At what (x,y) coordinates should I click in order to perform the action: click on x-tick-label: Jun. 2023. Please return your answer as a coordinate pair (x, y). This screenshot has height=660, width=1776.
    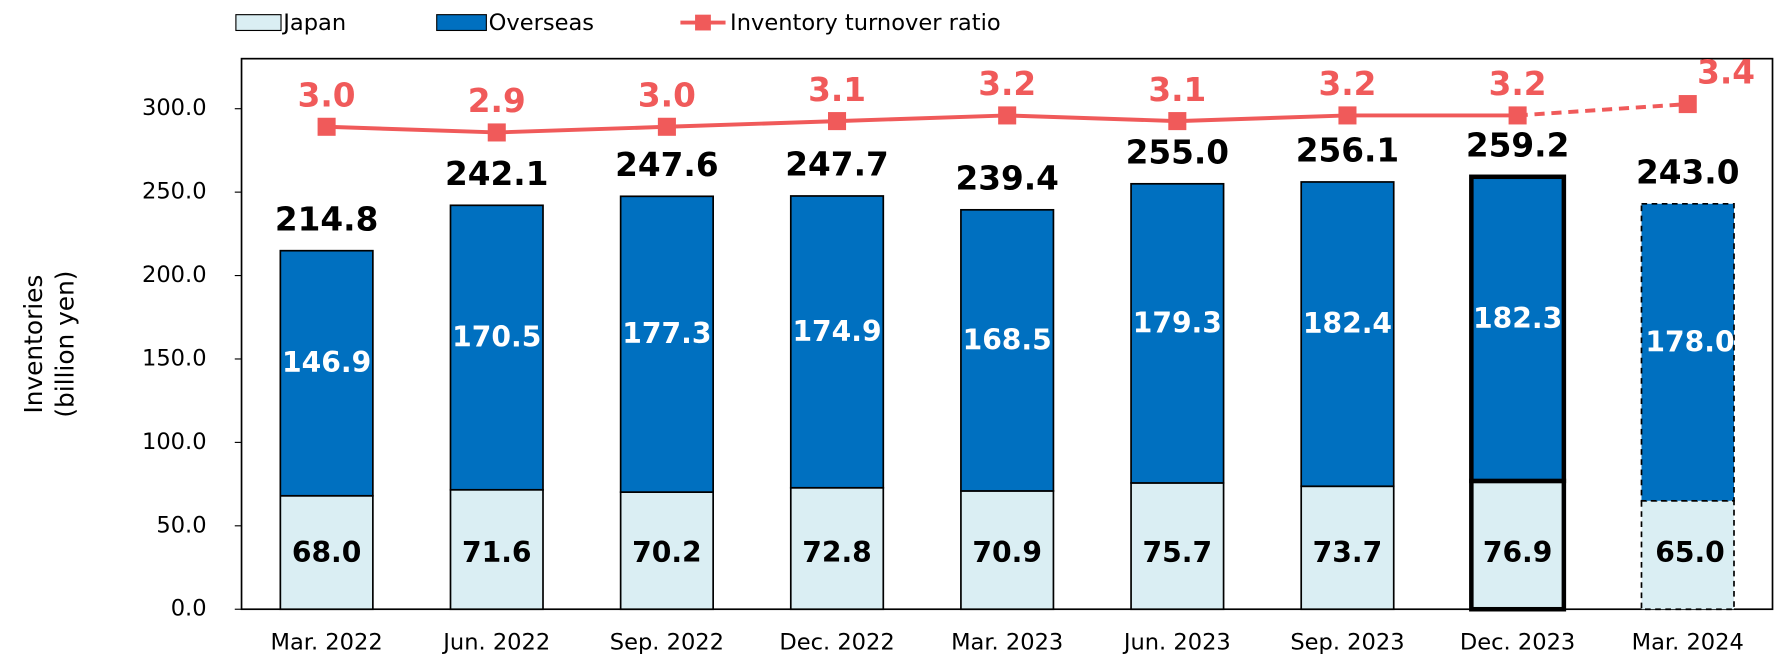
    Looking at the image, I should click on (1176, 643).